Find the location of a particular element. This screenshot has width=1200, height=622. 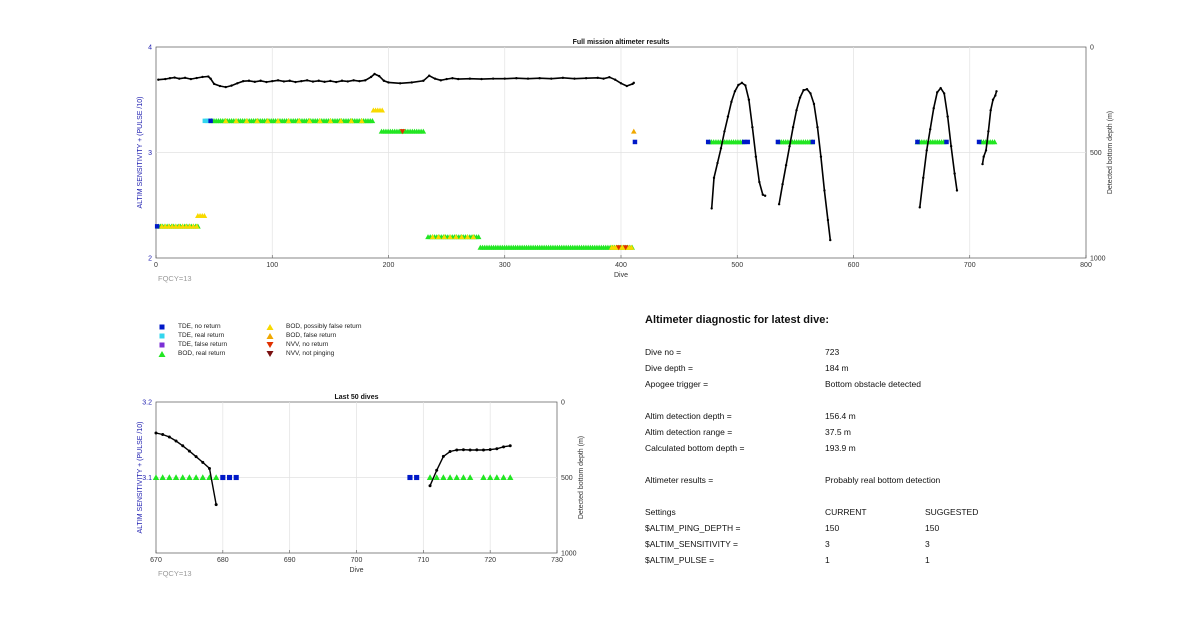

y-tick-label: 4 is located at coordinates (150, 48).